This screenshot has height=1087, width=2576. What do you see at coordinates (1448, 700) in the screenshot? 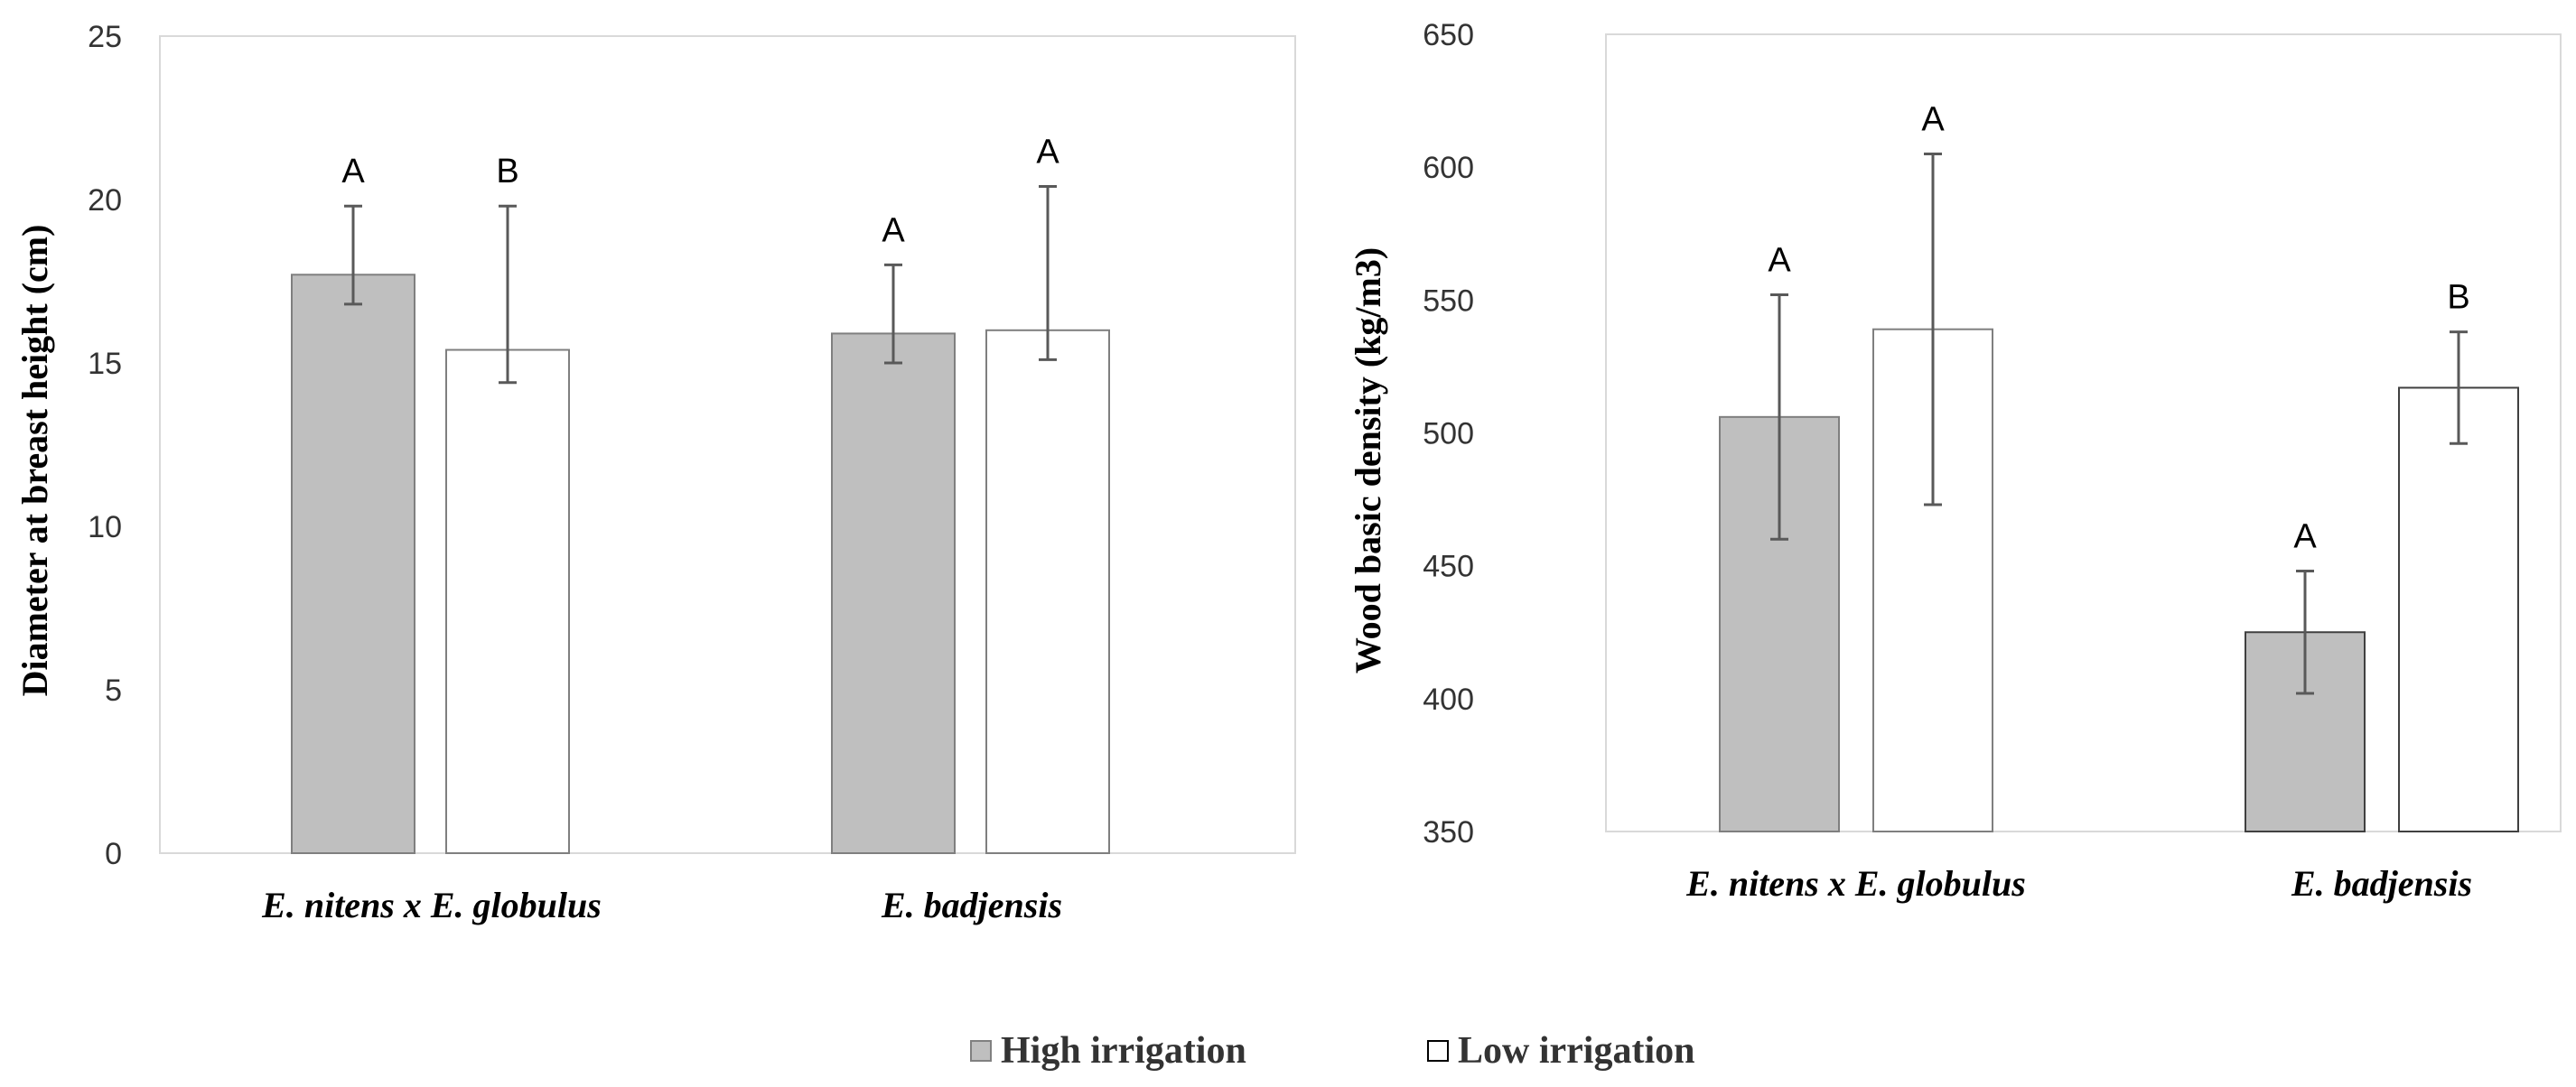
I see `density-y-tick-label: 400` at bounding box center [1448, 700].